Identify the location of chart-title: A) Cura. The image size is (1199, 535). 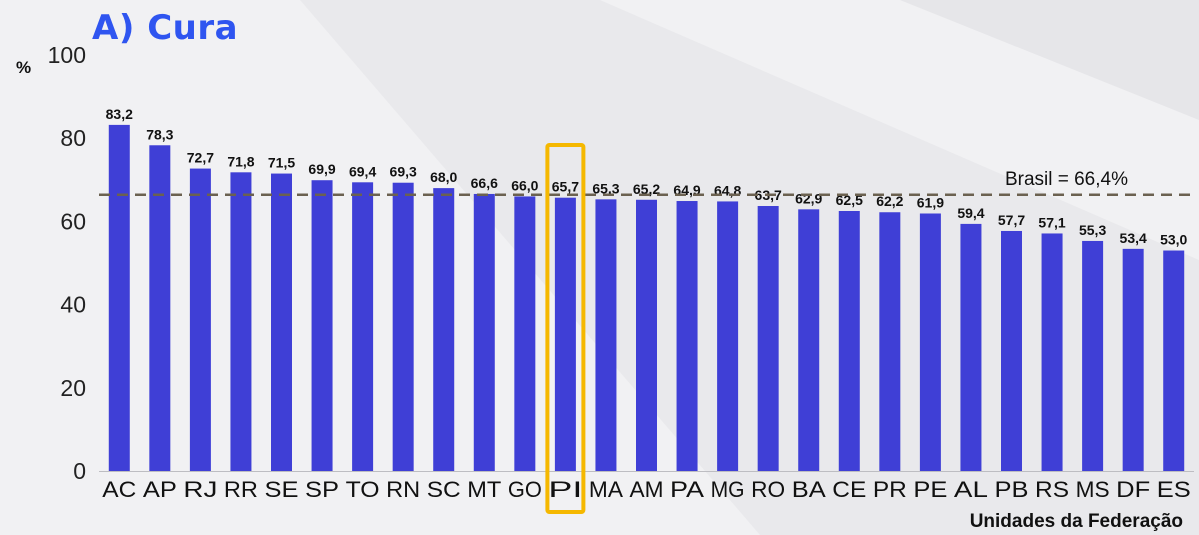
(165, 28).